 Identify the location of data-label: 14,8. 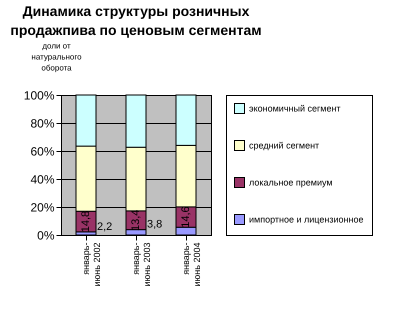
(86, 221).